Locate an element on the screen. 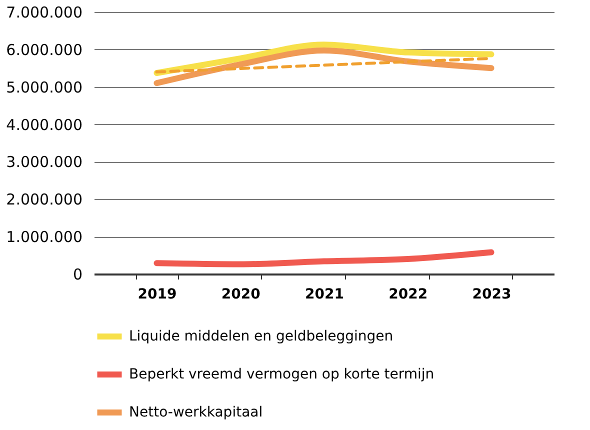  x-tick-label: 2021 is located at coordinates (324, 294).